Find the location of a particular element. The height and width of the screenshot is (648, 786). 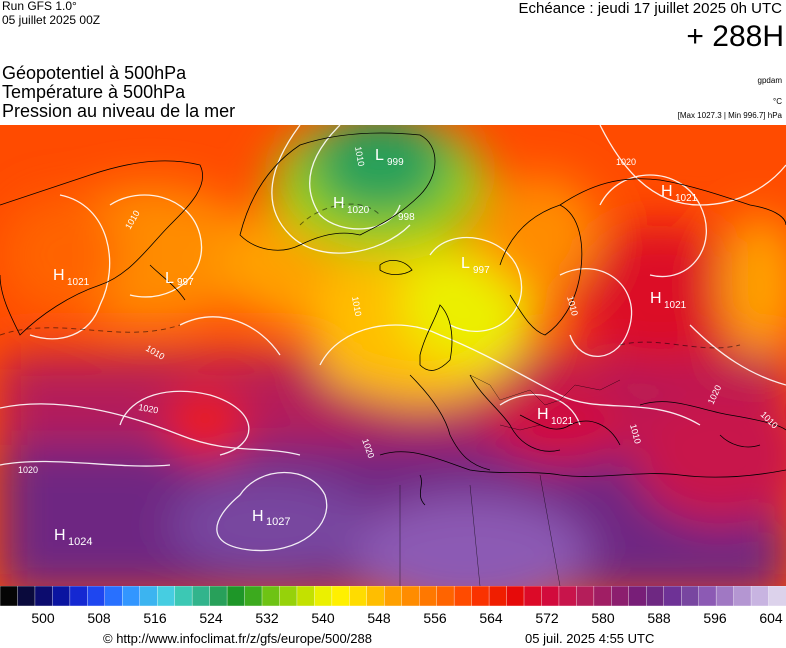

color-scale-tick: 588 is located at coordinates (659, 618).